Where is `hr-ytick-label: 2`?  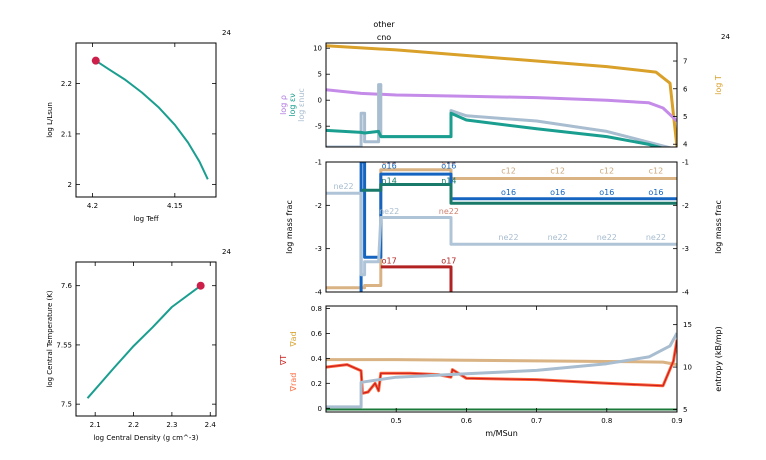 hr-ytick-label: 2 is located at coordinates (70, 185).